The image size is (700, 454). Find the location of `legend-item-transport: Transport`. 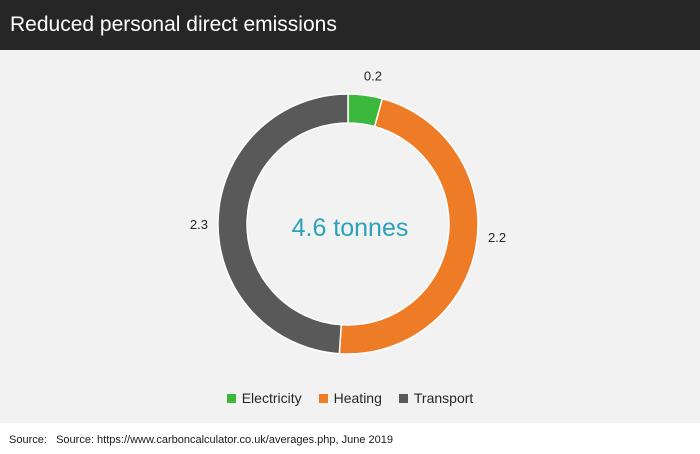

legend-item-transport: Transport is located at coordinates (436, 398).